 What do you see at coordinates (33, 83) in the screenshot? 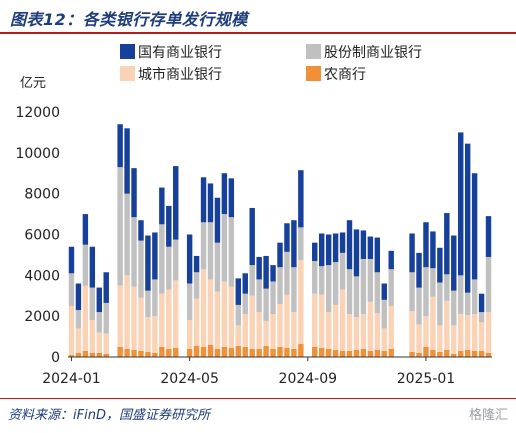
I see `y-axis-unit-label: 亿元` at bounding box center [33, 83].